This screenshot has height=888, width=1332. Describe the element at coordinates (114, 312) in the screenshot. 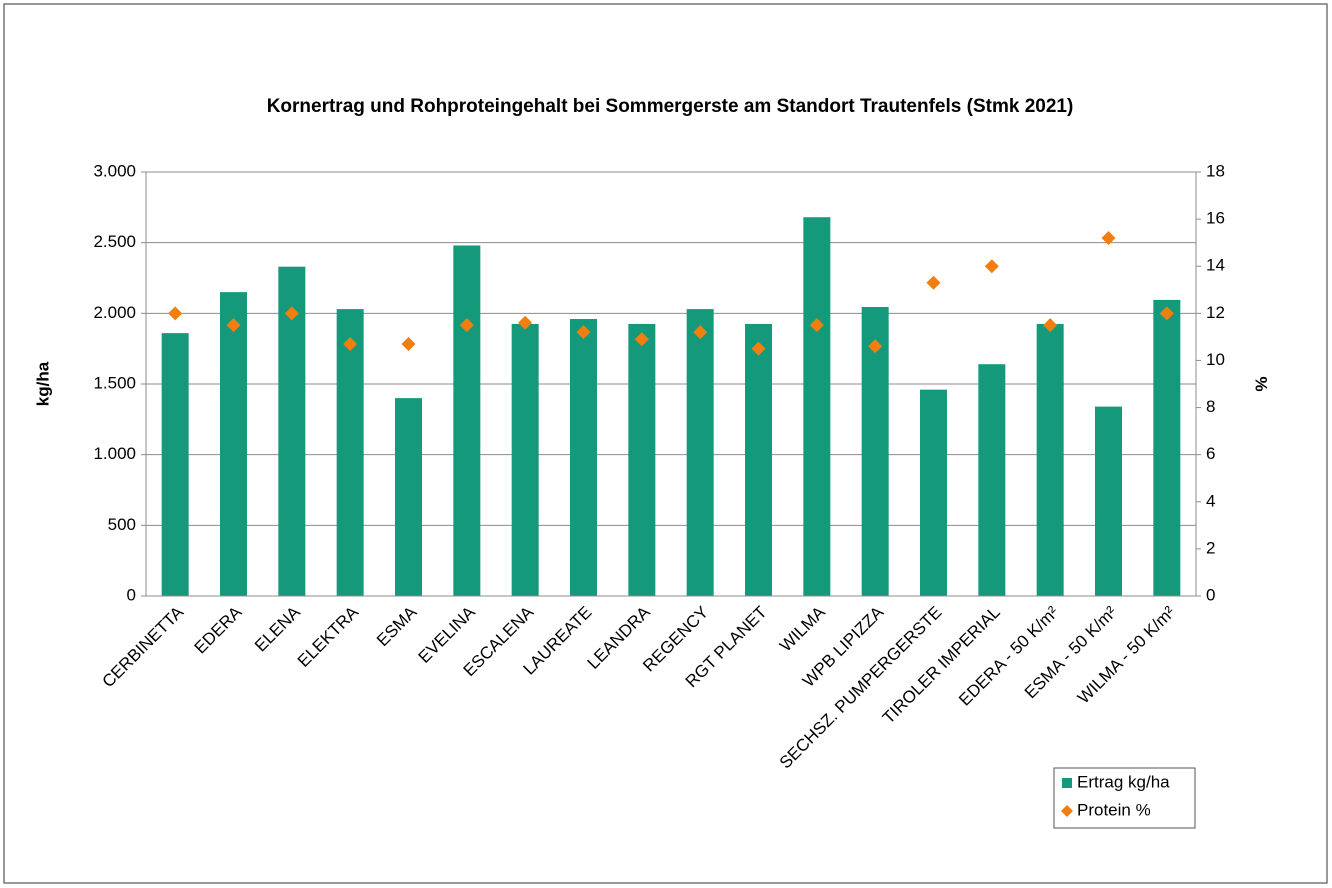

I see `y-tick-label: 2.000` at that location.